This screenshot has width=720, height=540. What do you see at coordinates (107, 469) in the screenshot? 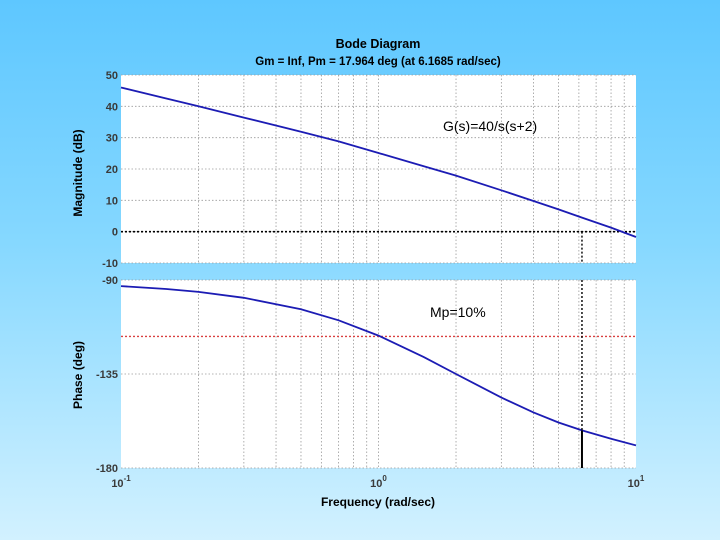
I see `y-tick-label: -180` at bounding box center [107, 469].